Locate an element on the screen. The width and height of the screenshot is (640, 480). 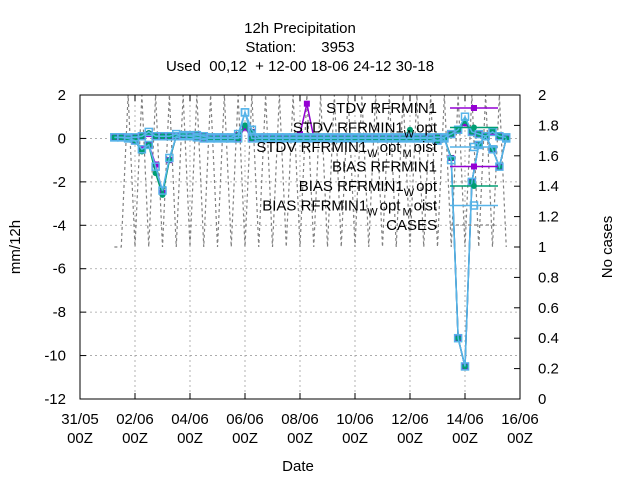
x-tick-label: 16/06 is located at coordinates (520, 419).